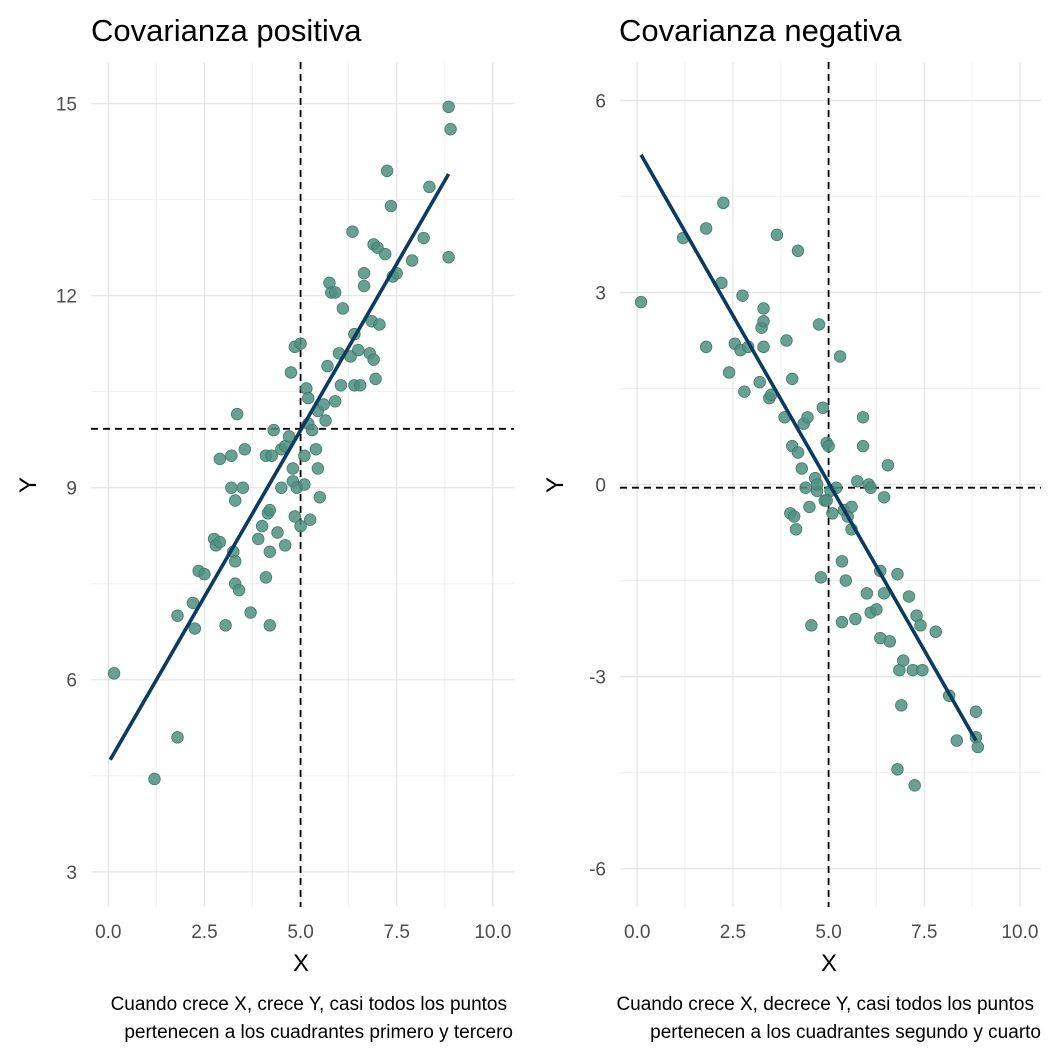 The image size is (1056, 1056). I want to click on y-tick-label: -3, so click(597, 678).